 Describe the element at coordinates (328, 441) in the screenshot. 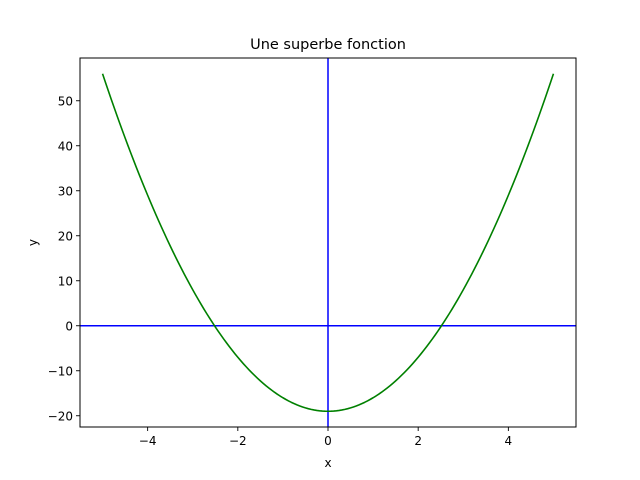

I see `x-tick-label: 0` at that location.